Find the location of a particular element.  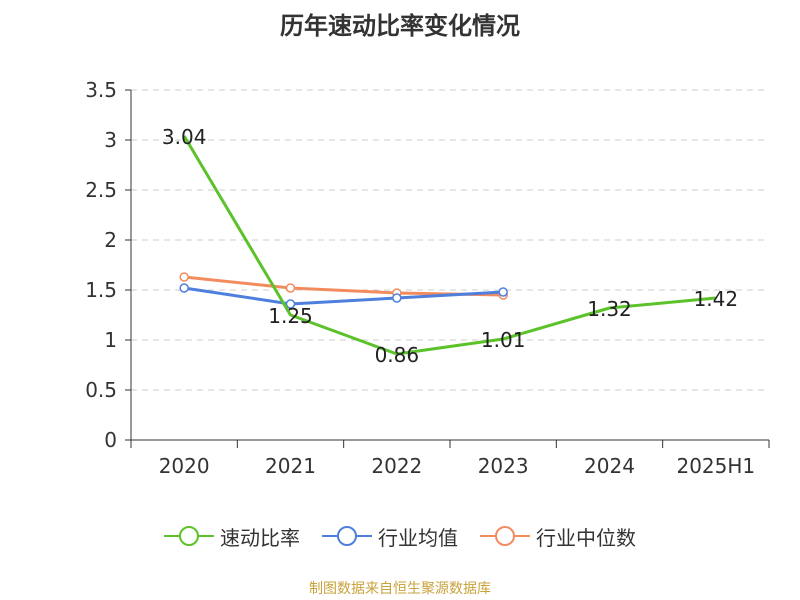

x-tick-label: 2021 is located at coordinates (290, 466).